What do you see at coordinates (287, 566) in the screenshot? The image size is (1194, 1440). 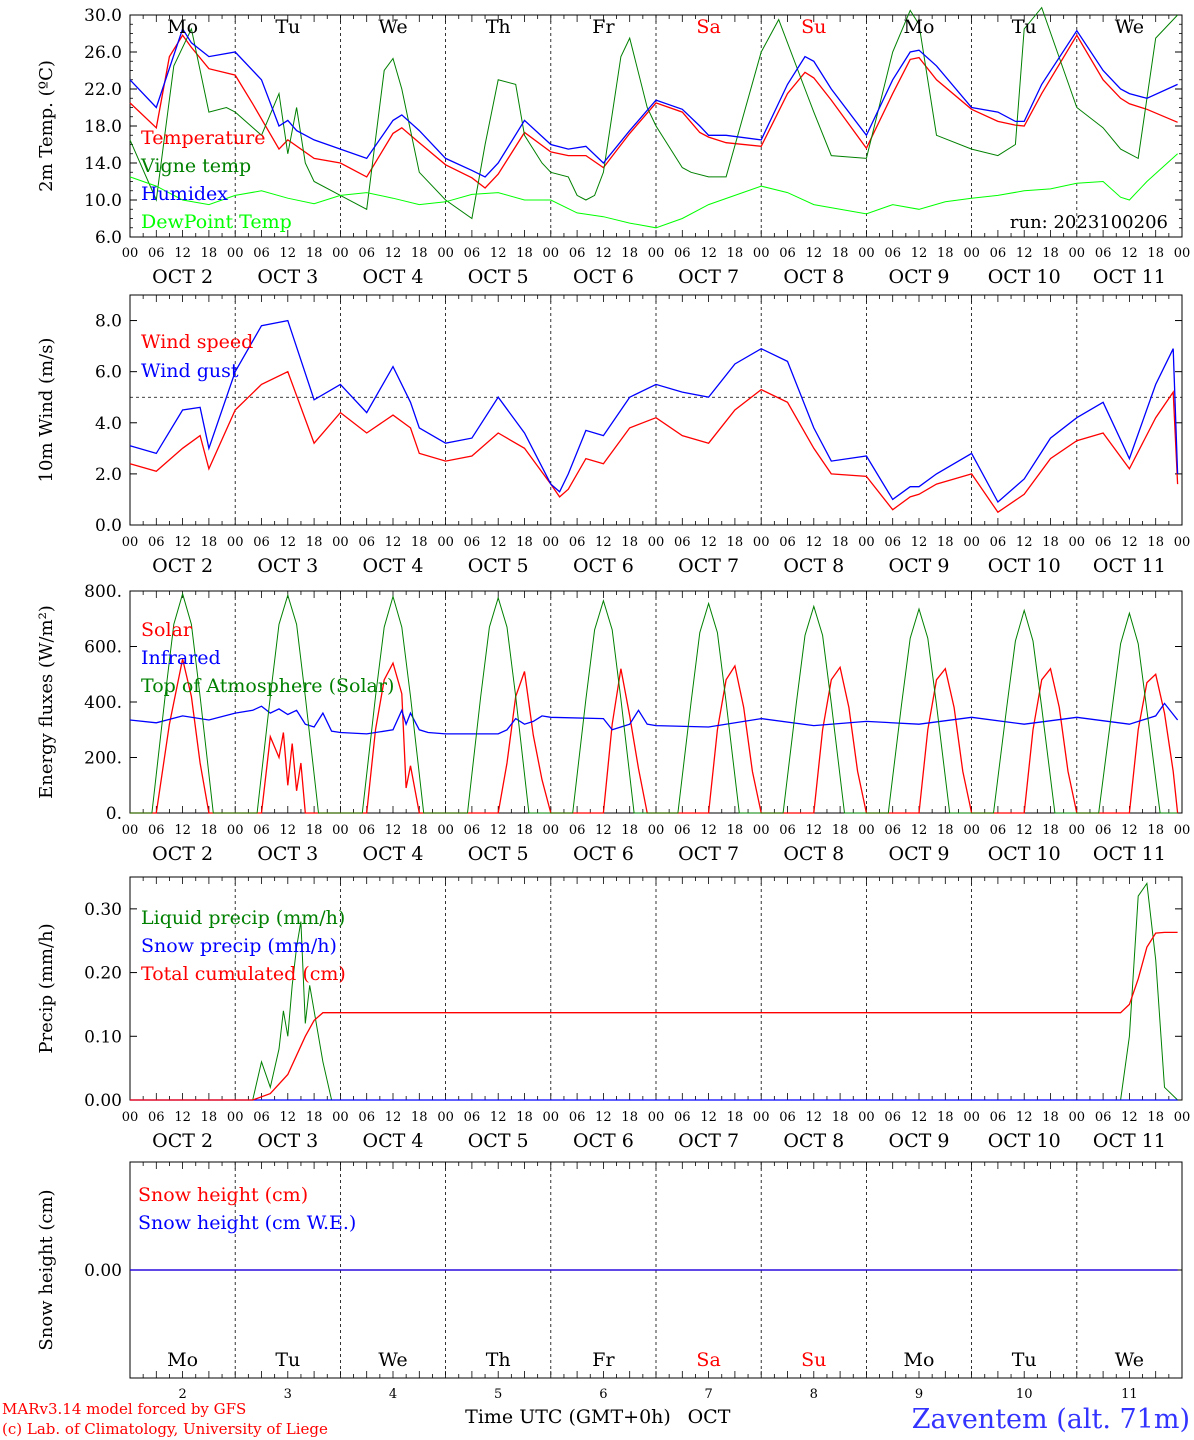 I see `date-label: OCT 3` at bounding box center [287, 566].